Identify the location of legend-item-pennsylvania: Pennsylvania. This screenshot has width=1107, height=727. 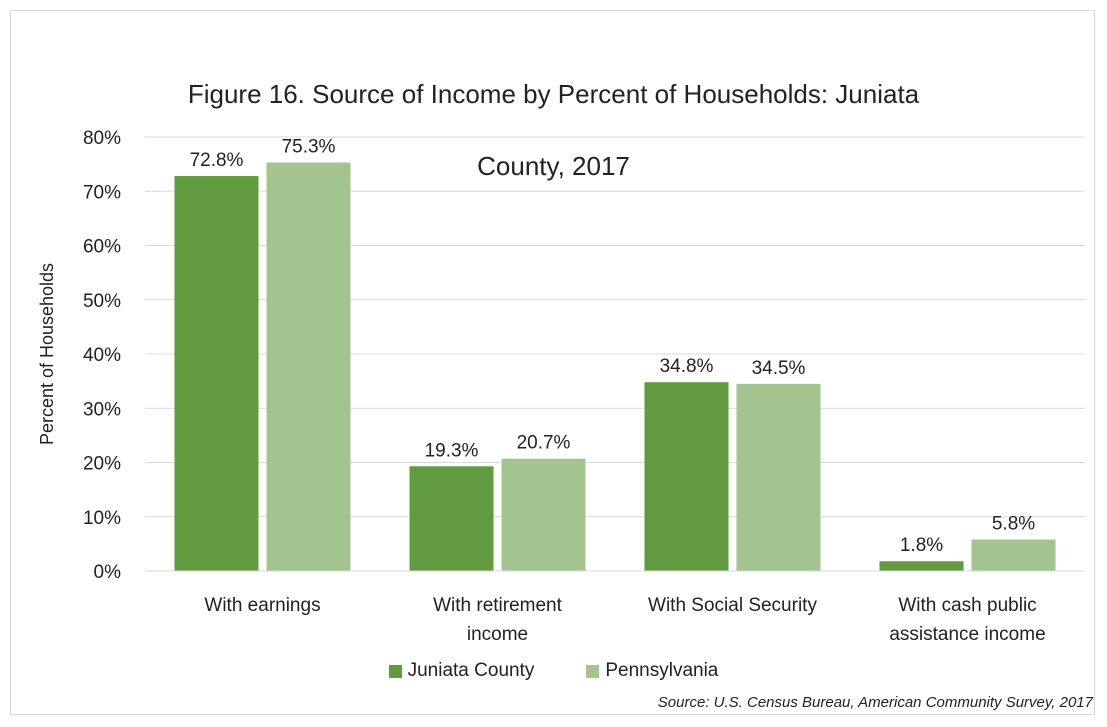
(652, 671).